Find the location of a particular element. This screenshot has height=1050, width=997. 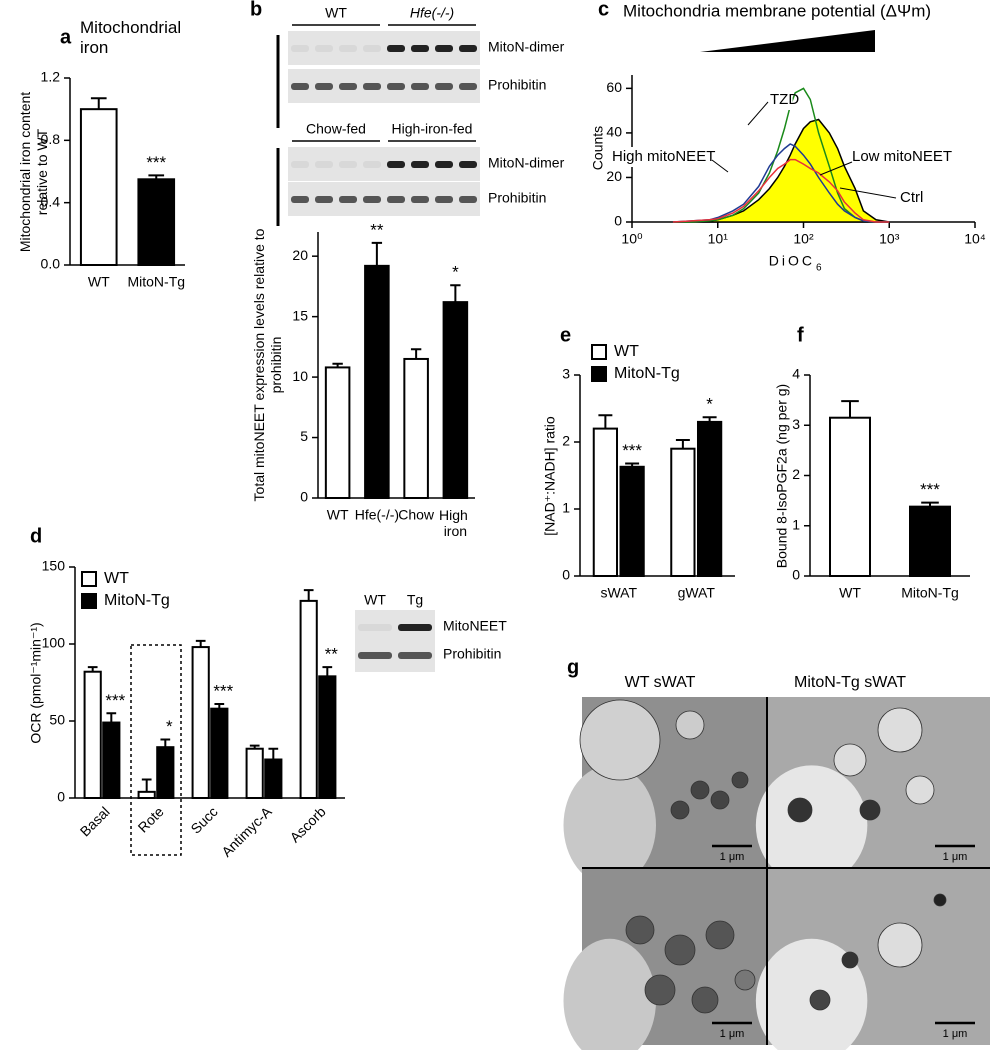

highlight-box is located at coordinates (156, 750).